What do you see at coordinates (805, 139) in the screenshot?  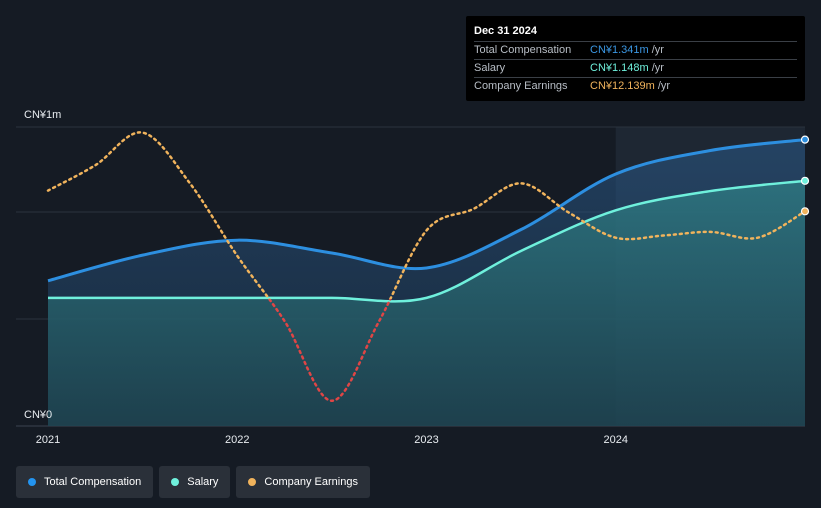 I see `total-compensation-end-dot` at bounding box center [805, 139].